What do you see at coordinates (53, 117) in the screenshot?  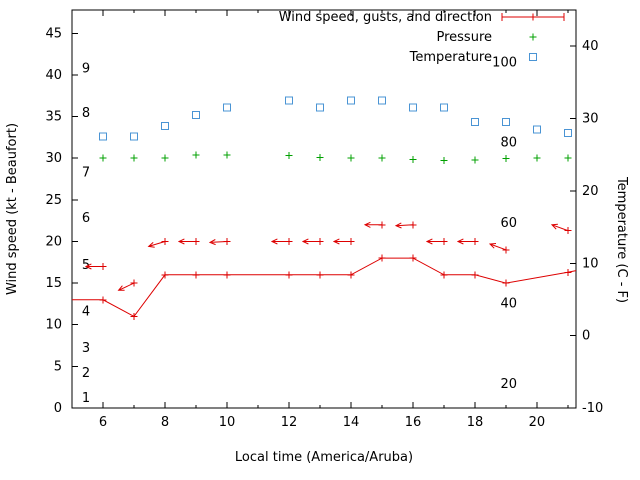 I see `y-left-tick-label: 35` at bounding box center [53, 117].